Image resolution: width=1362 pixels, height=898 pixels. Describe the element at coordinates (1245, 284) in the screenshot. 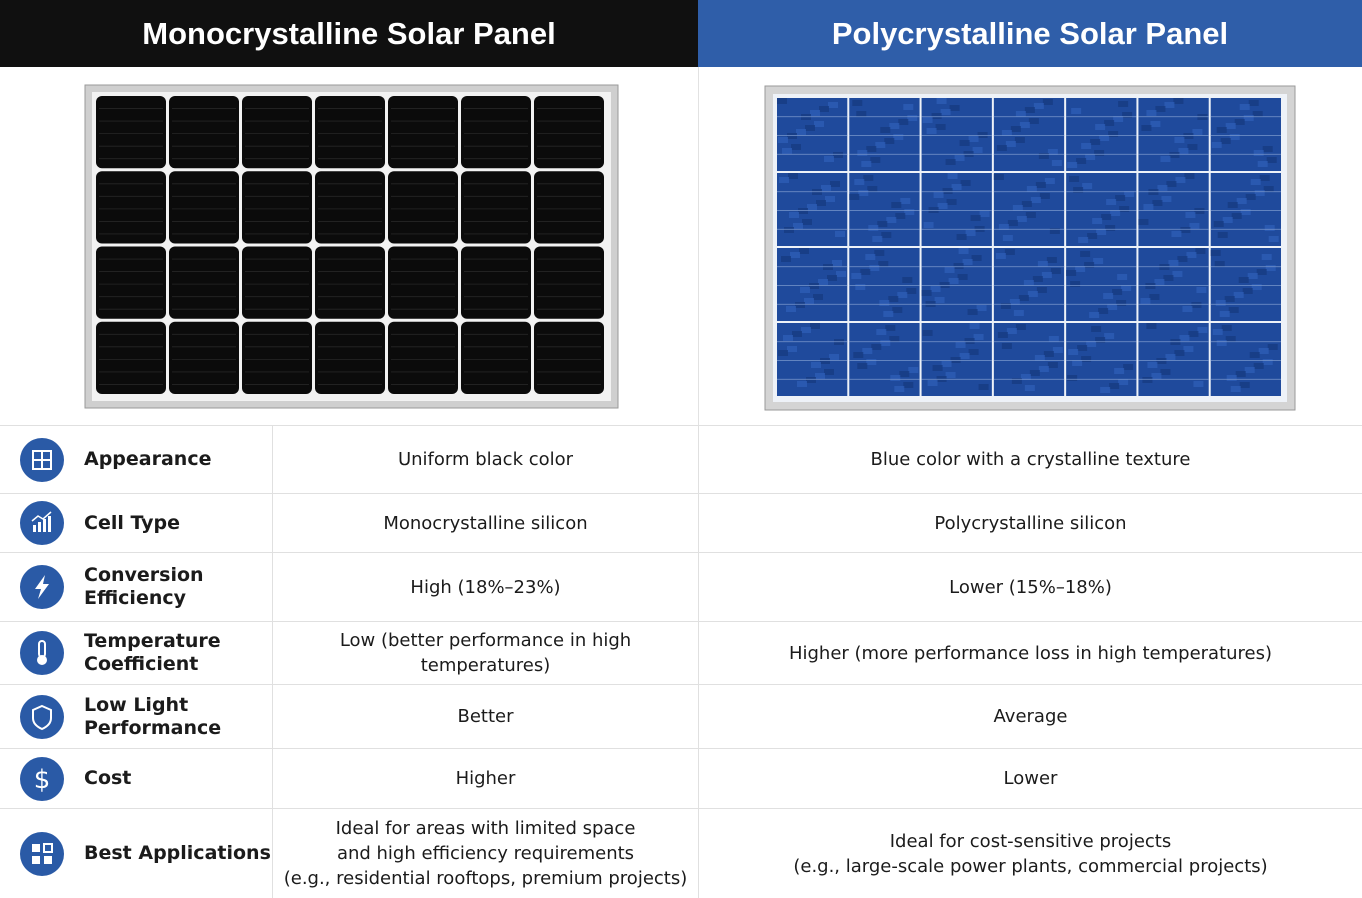

I see `poly-cell` at that location.